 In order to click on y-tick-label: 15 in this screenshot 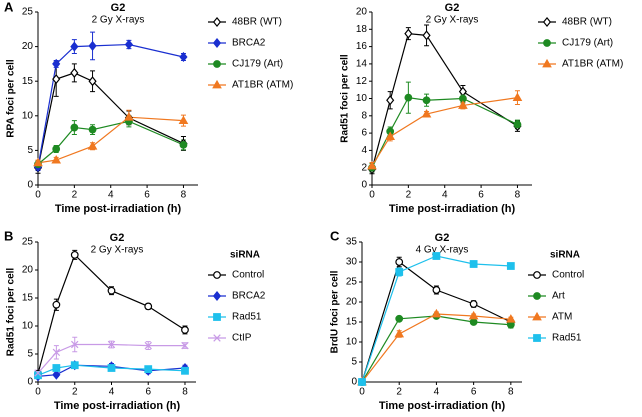, I will do `click(352, 322)`.